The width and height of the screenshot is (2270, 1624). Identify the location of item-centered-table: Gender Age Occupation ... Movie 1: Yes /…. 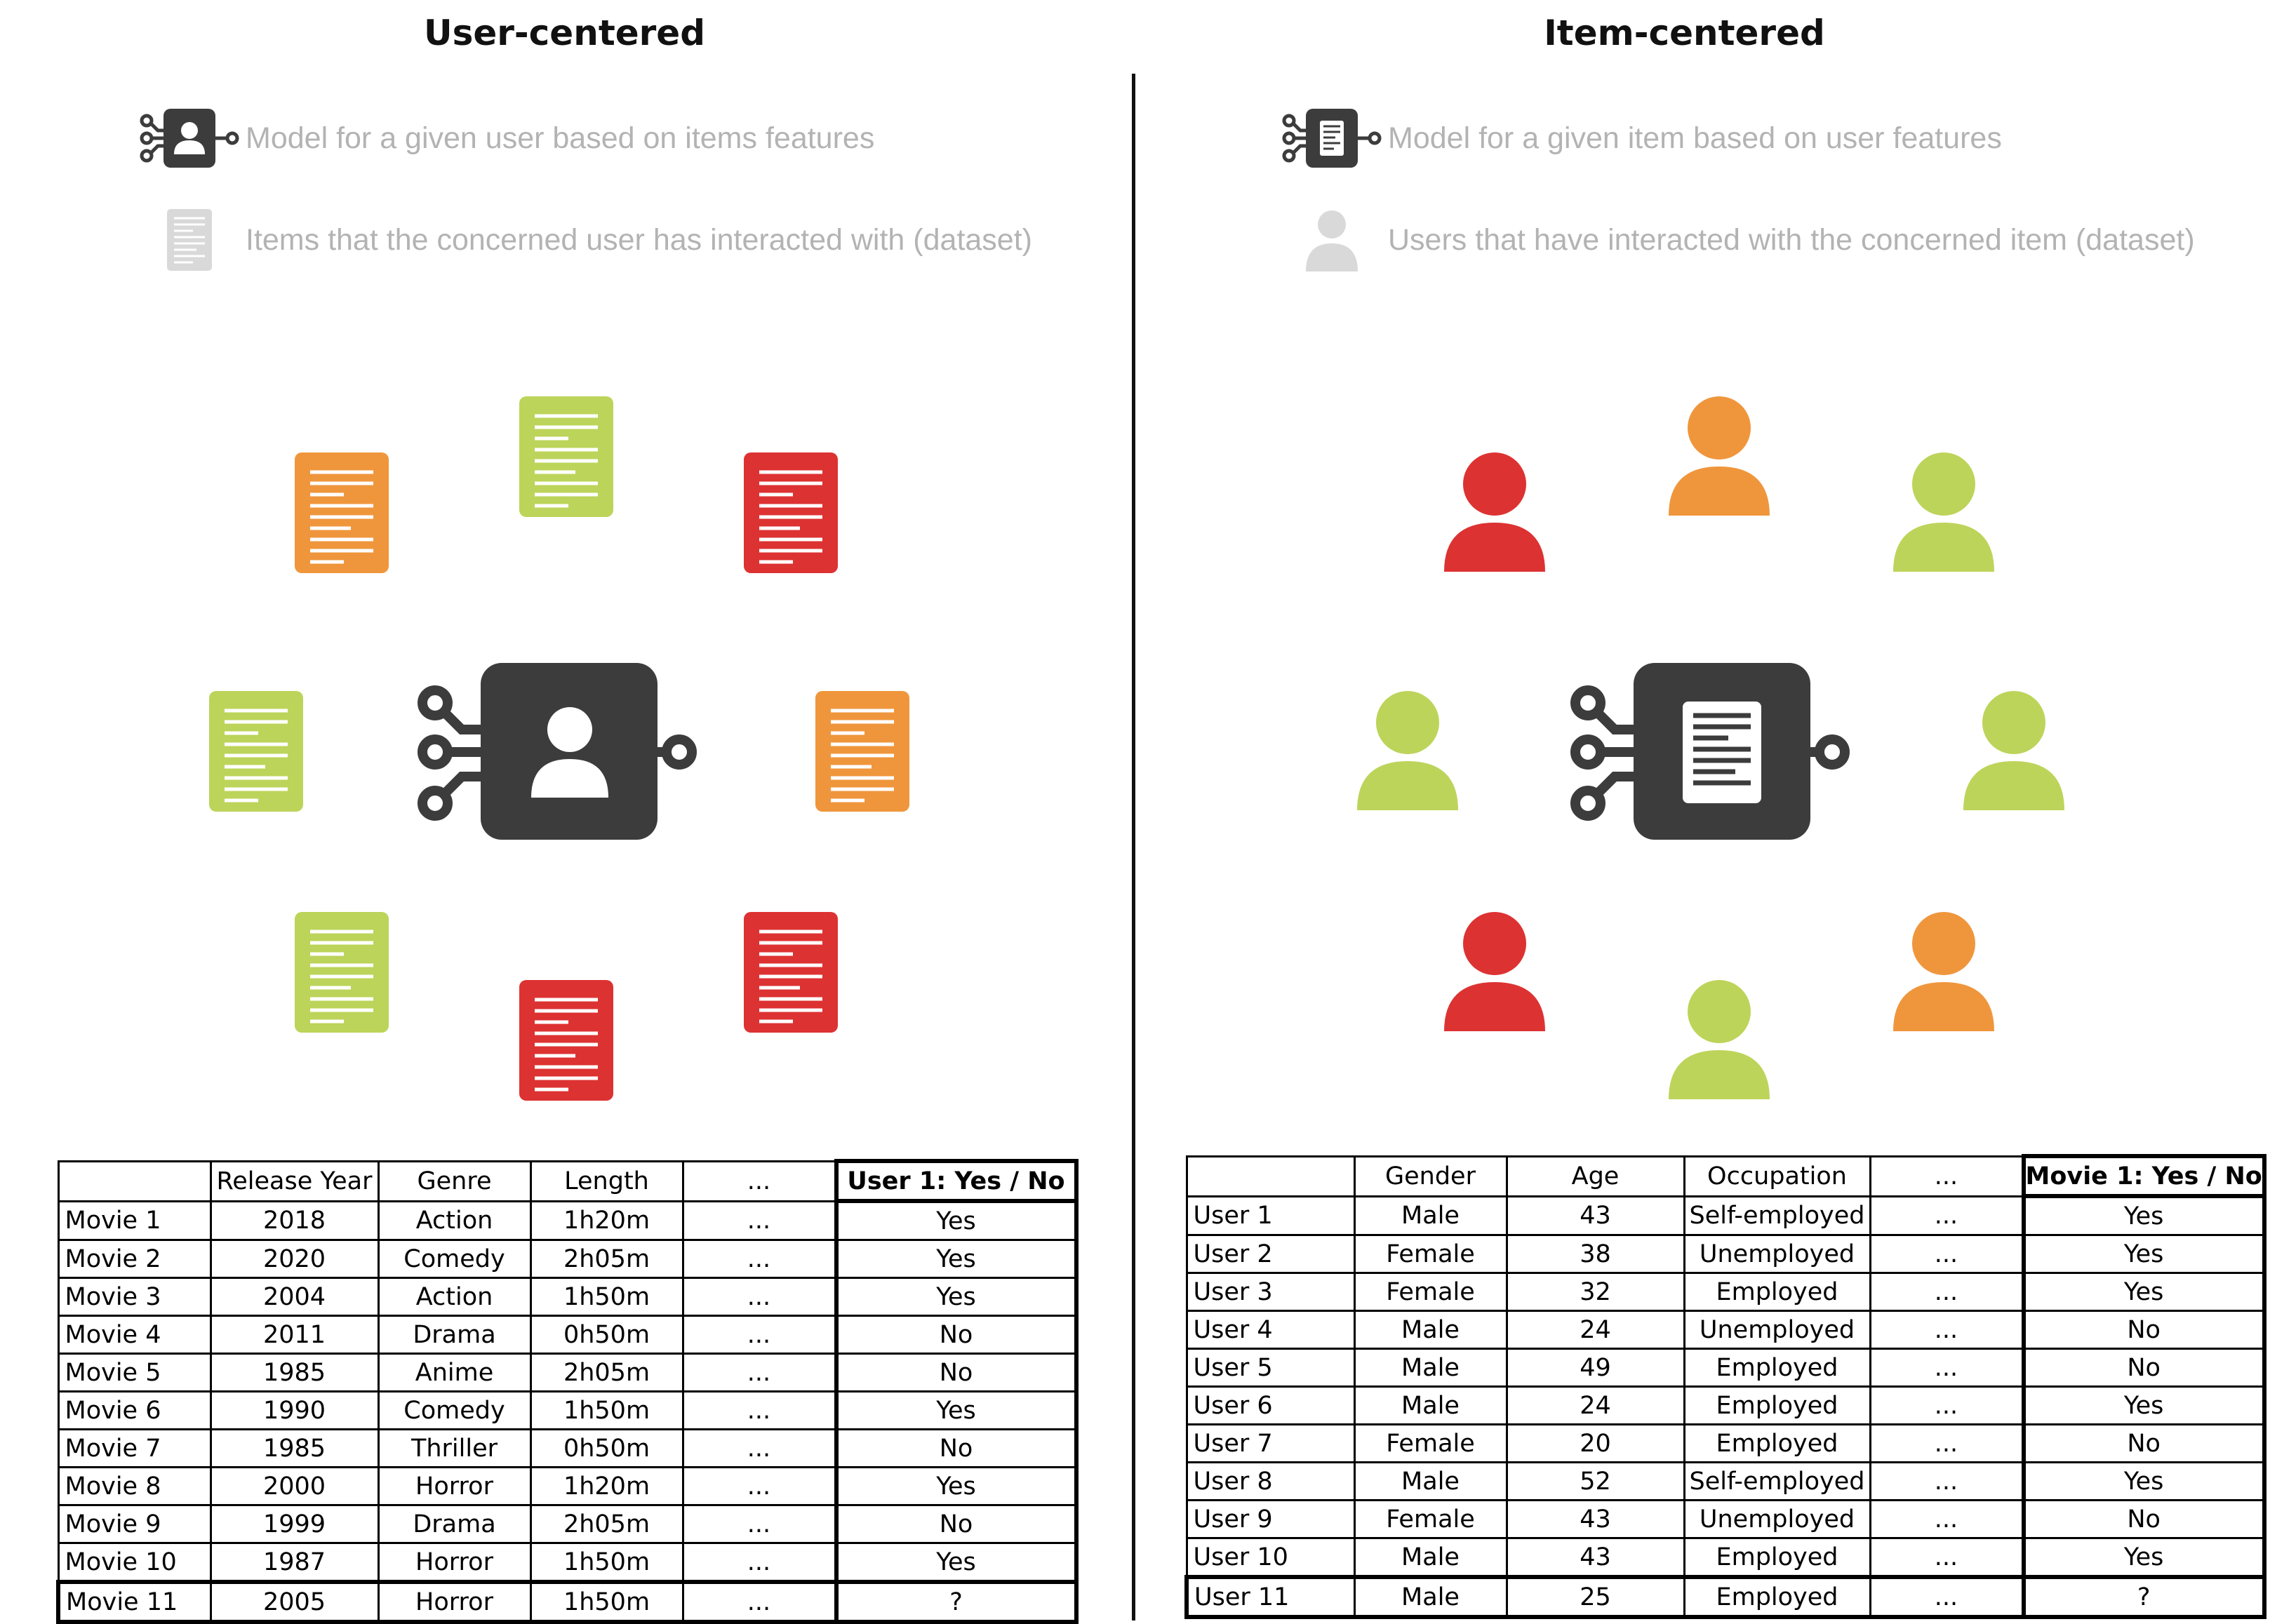
(1725, 1386).